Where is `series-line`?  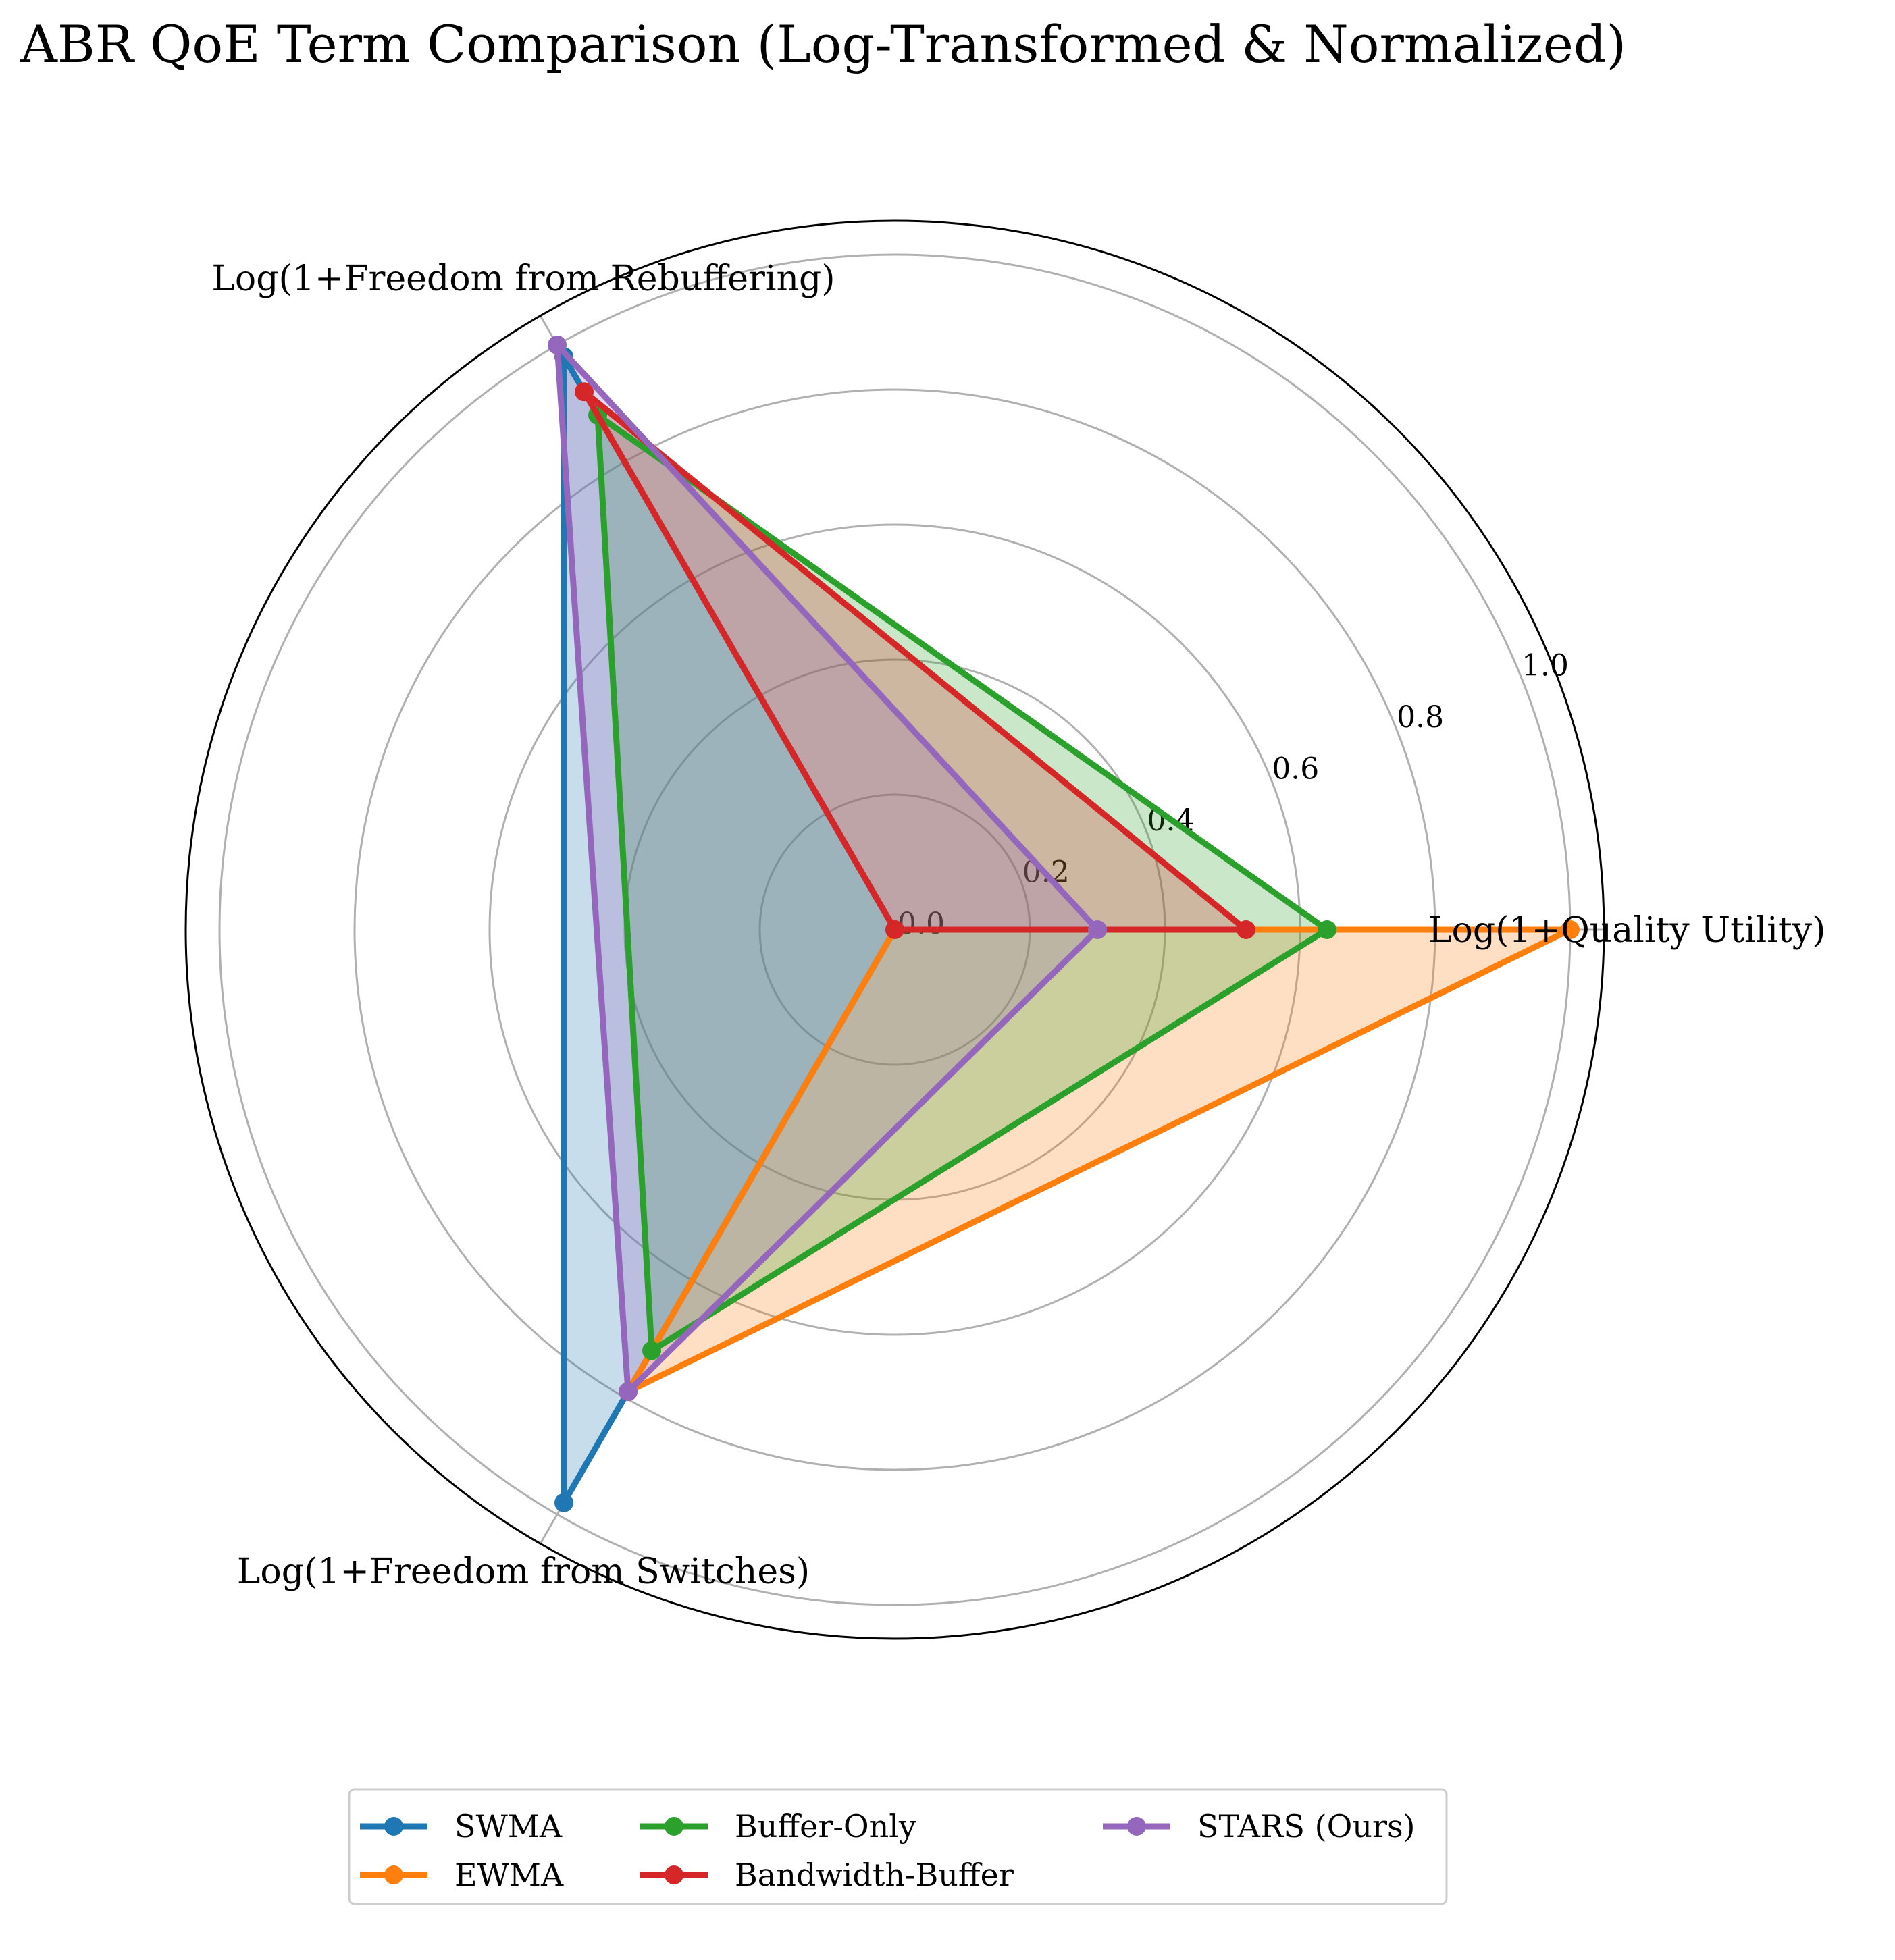
series-line is located at coordinates (915, 660).